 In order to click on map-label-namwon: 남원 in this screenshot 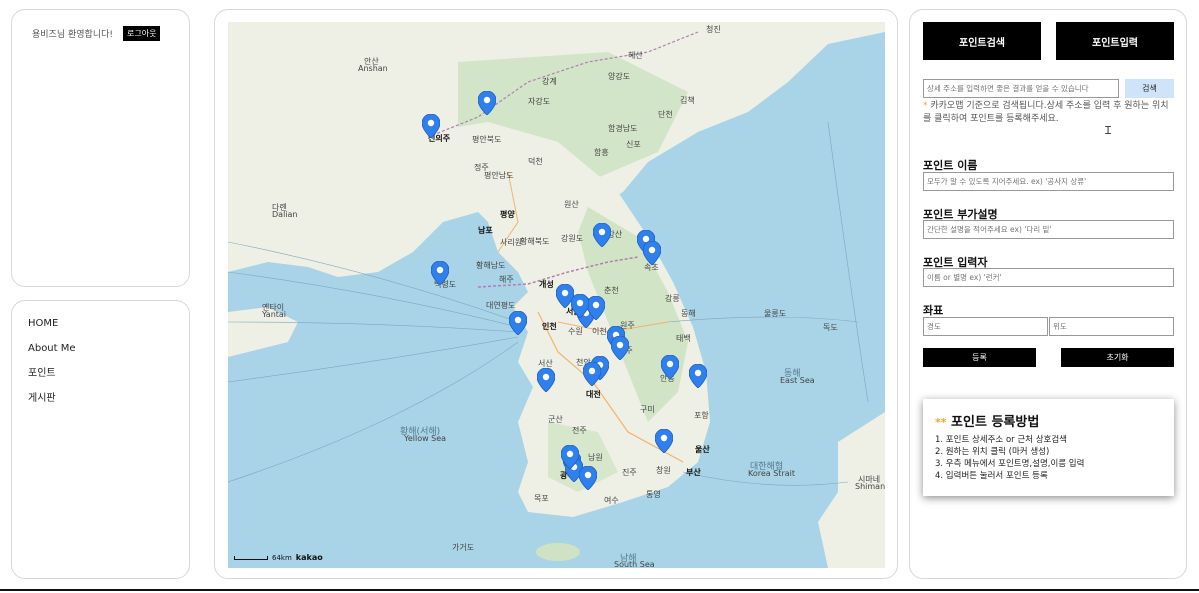, I will do `click(595, 457)`.